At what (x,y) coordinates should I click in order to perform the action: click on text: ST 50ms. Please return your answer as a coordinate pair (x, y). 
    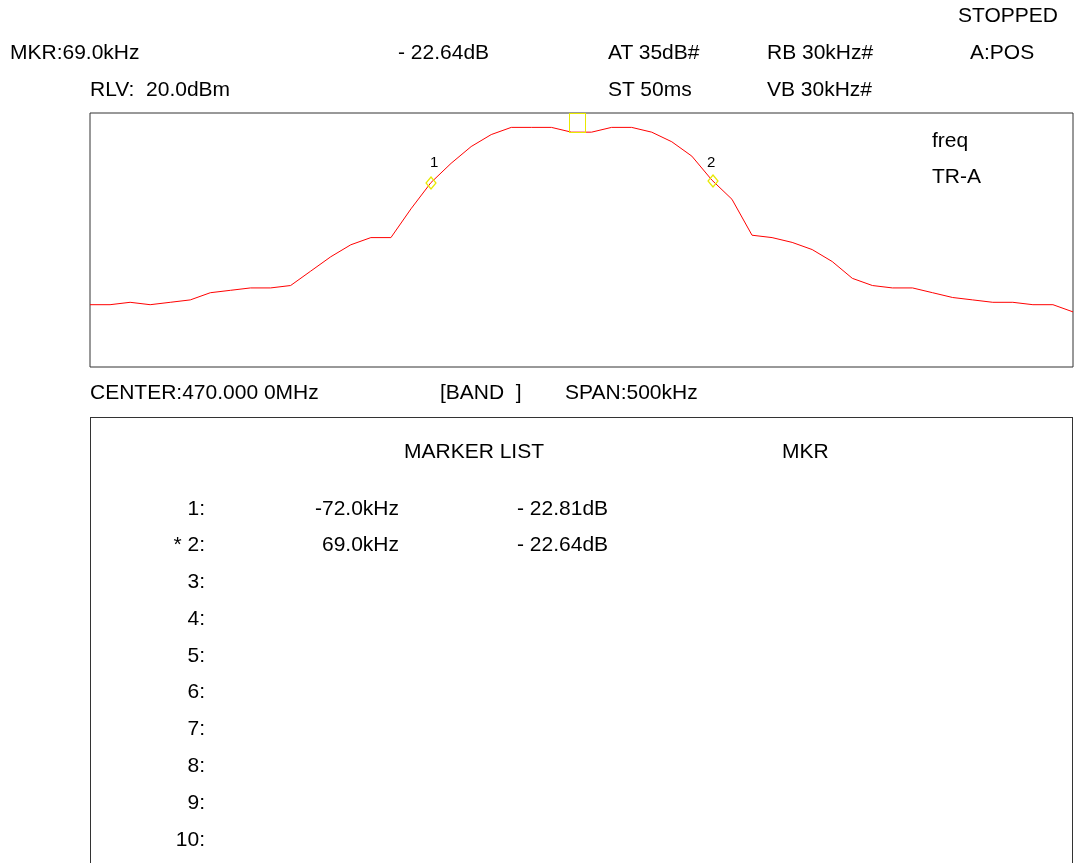
    Looking at the image, I should click on (650, 89).